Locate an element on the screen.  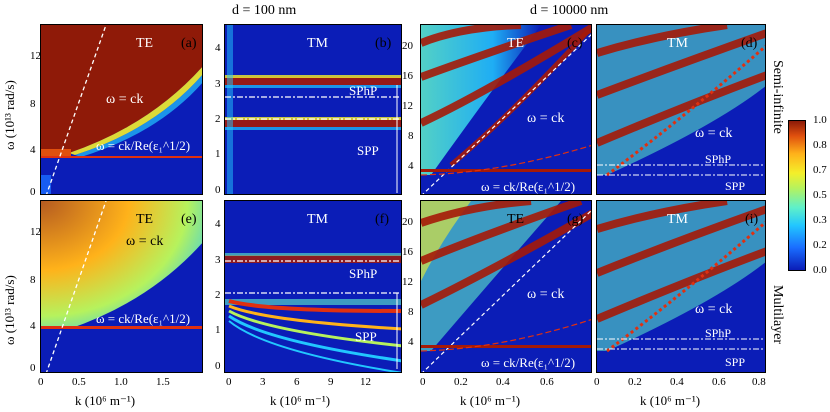
panel-d-mode: TM is located at coordinates (678, 43).